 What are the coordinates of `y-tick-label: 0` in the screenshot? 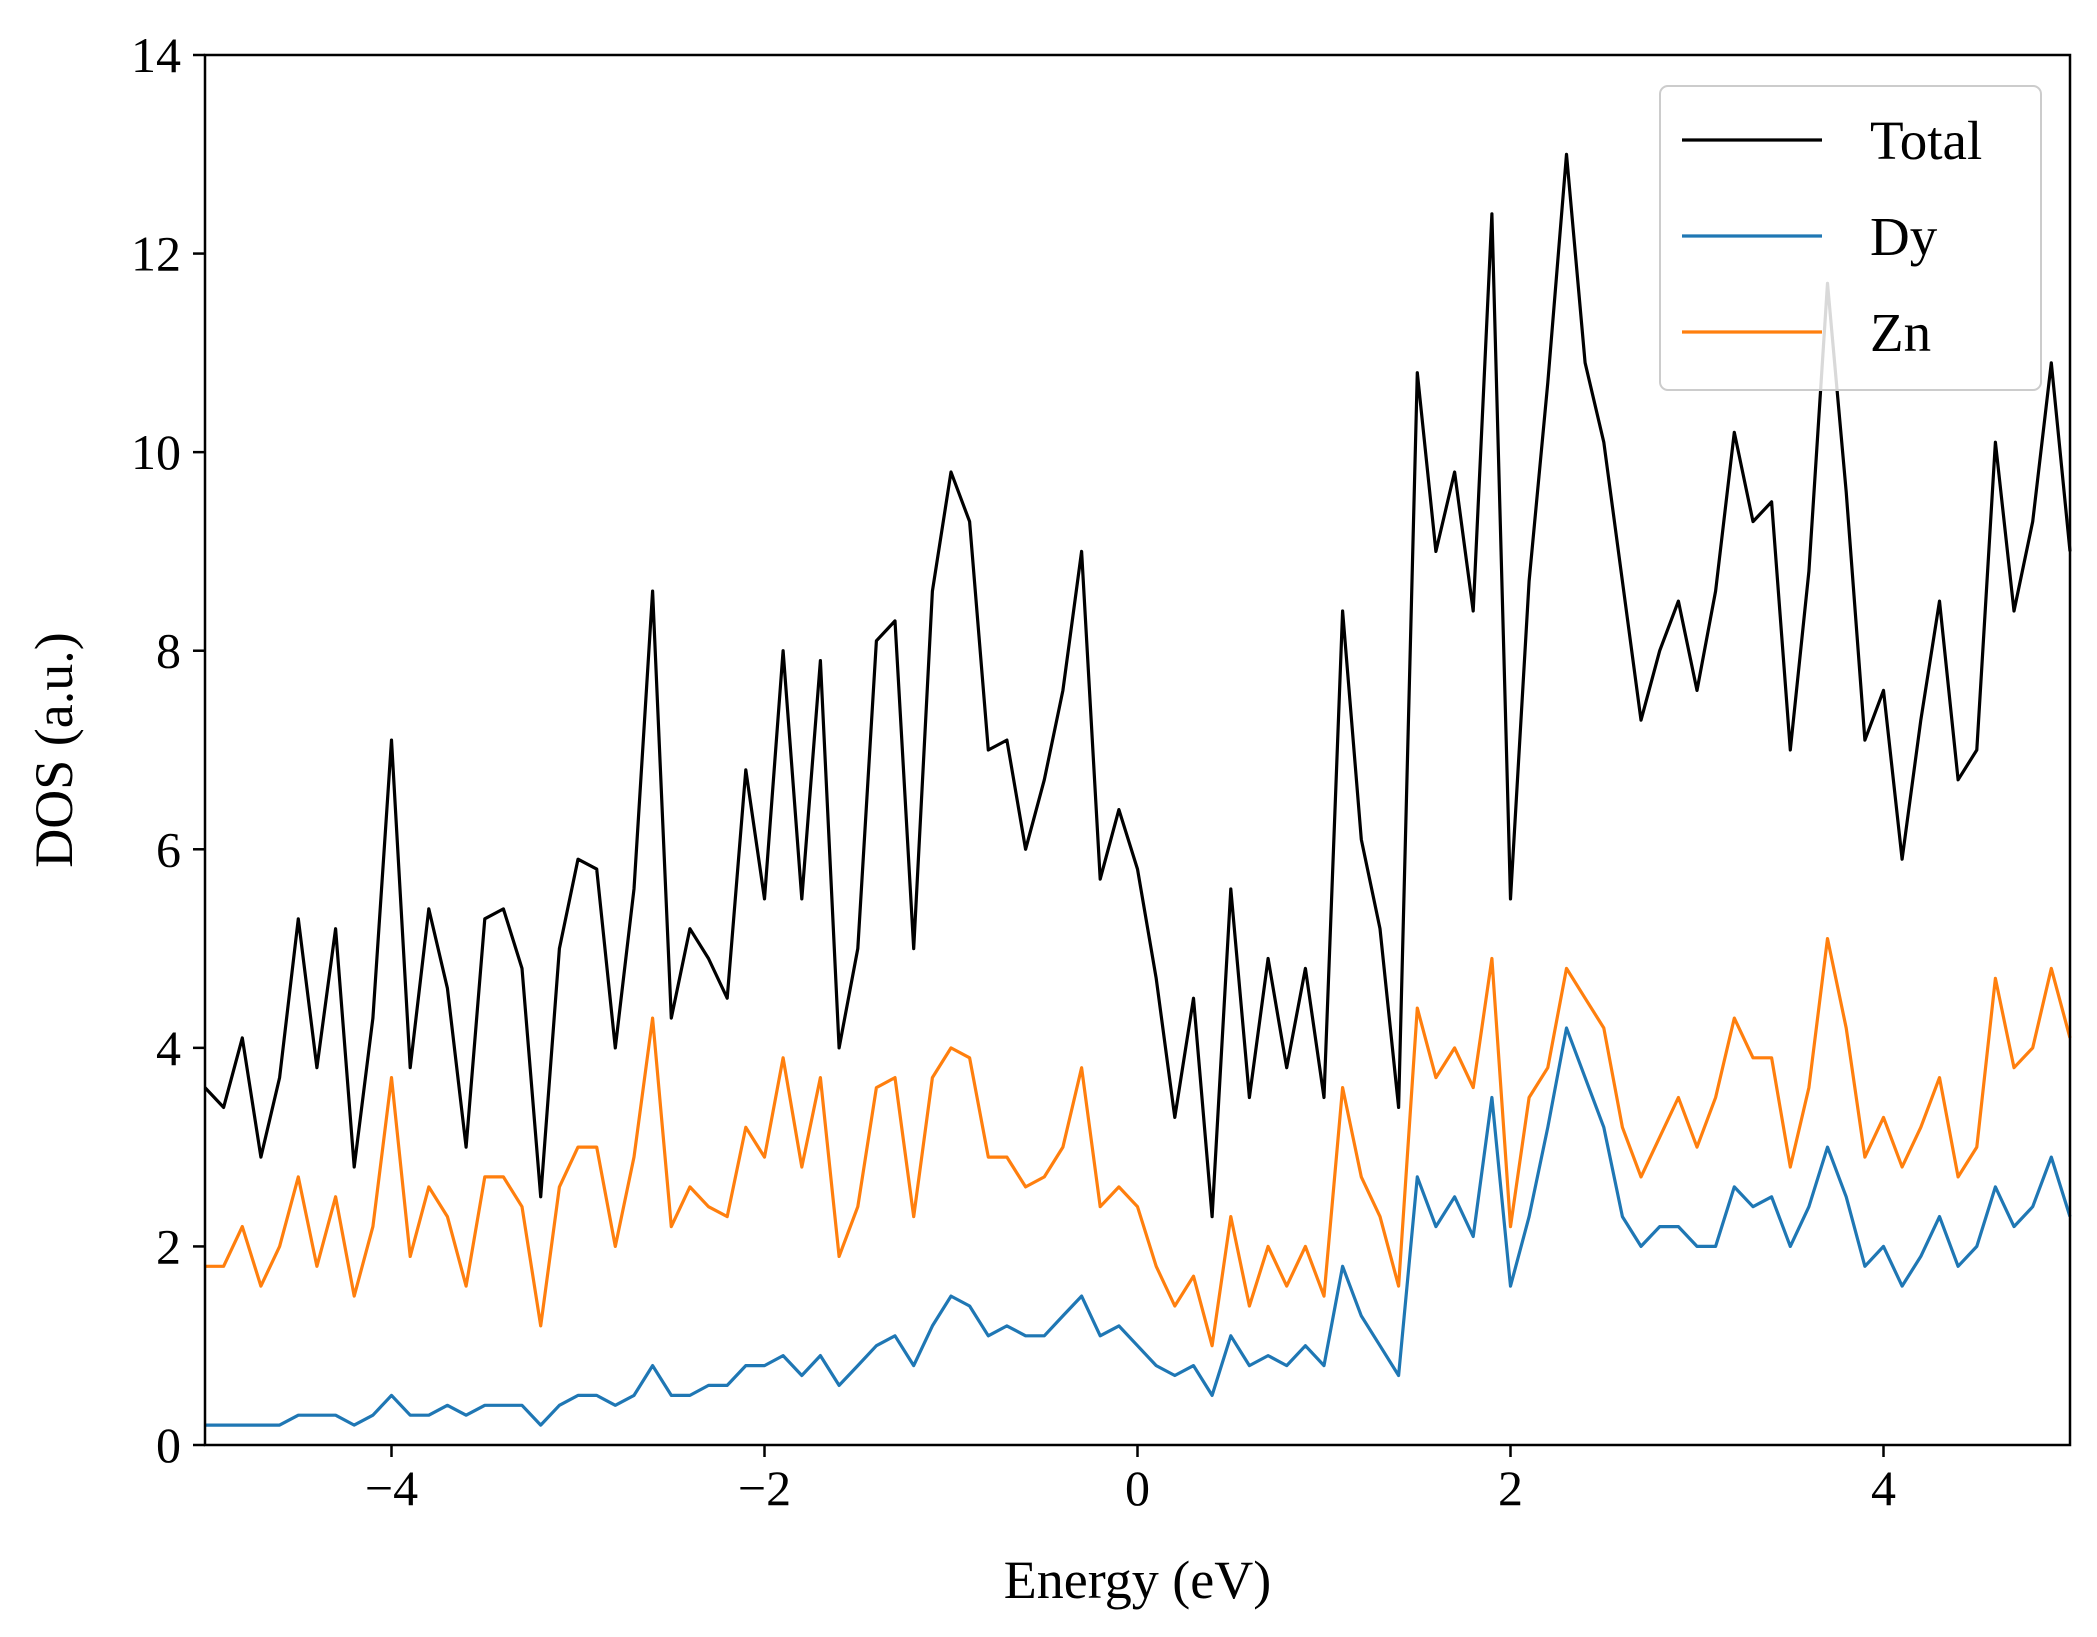 It's located at (168, 1445).